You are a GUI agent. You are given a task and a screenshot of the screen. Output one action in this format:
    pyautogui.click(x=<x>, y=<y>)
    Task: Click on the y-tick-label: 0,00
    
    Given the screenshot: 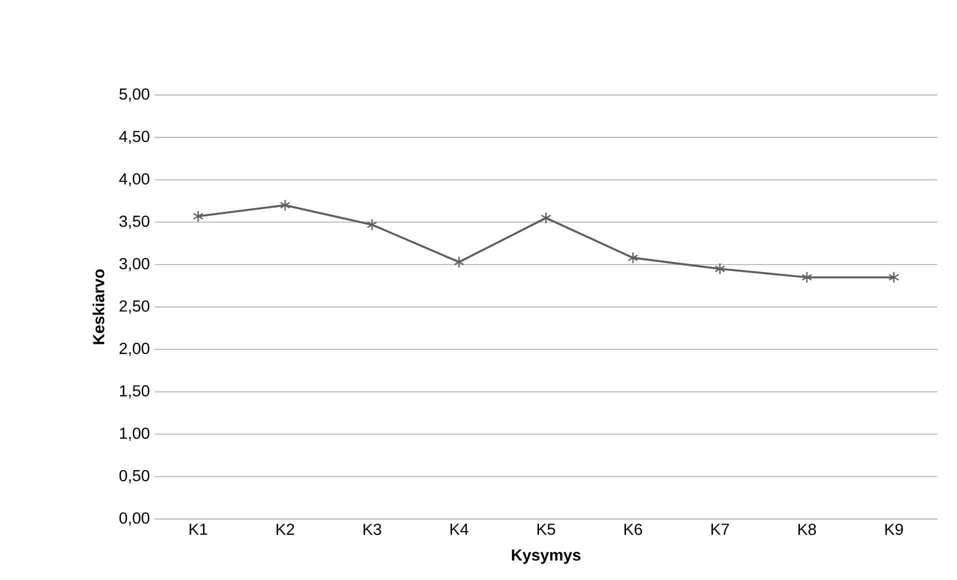 What is the action you would take?
    pyautogui.click(x=134, y=519)
    